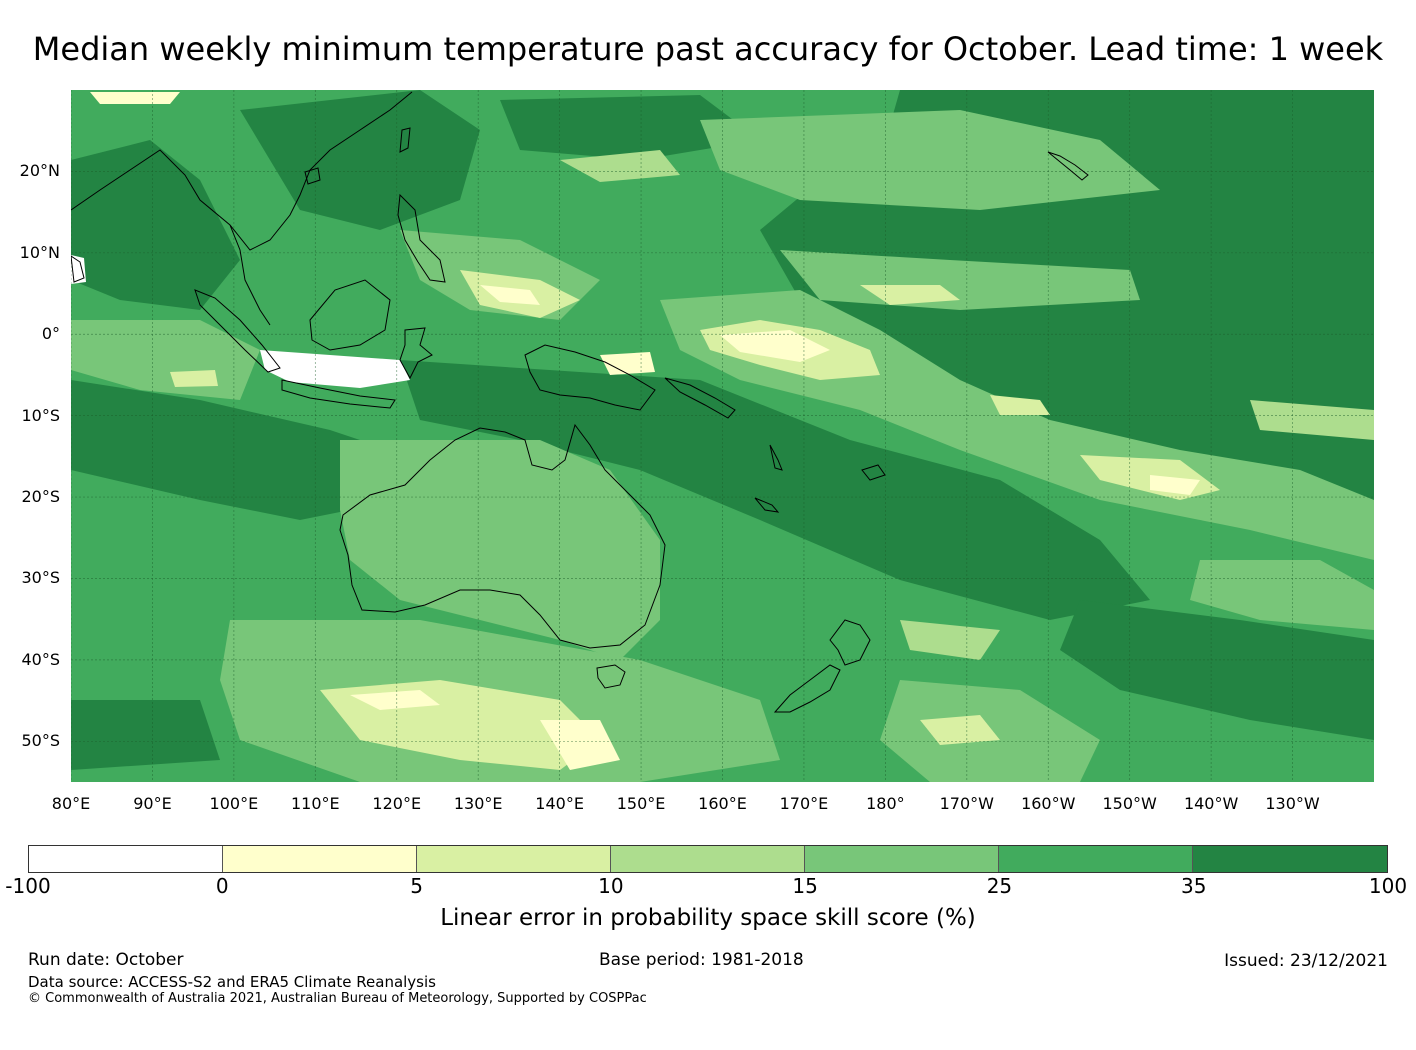 This screenshot has width=1416, height=1050. I want to click on latitude-label: 10°S, so click(40, 415).